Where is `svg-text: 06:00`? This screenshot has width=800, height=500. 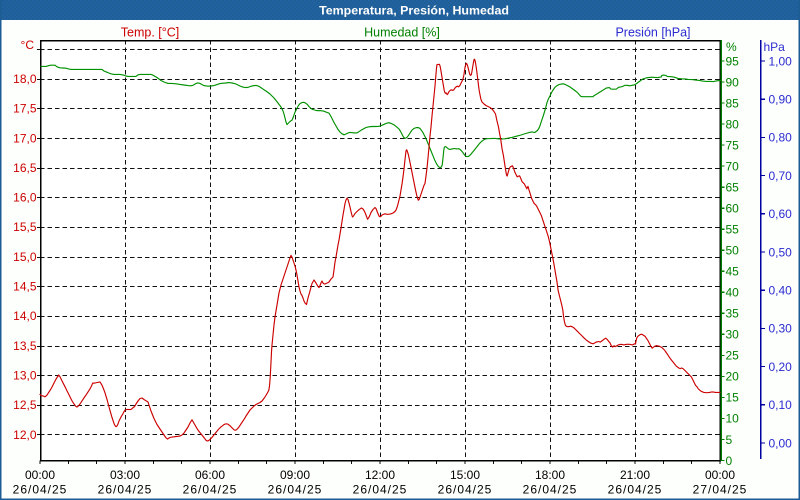 svg-text: 06:00 is located at coordinates (210, 475).